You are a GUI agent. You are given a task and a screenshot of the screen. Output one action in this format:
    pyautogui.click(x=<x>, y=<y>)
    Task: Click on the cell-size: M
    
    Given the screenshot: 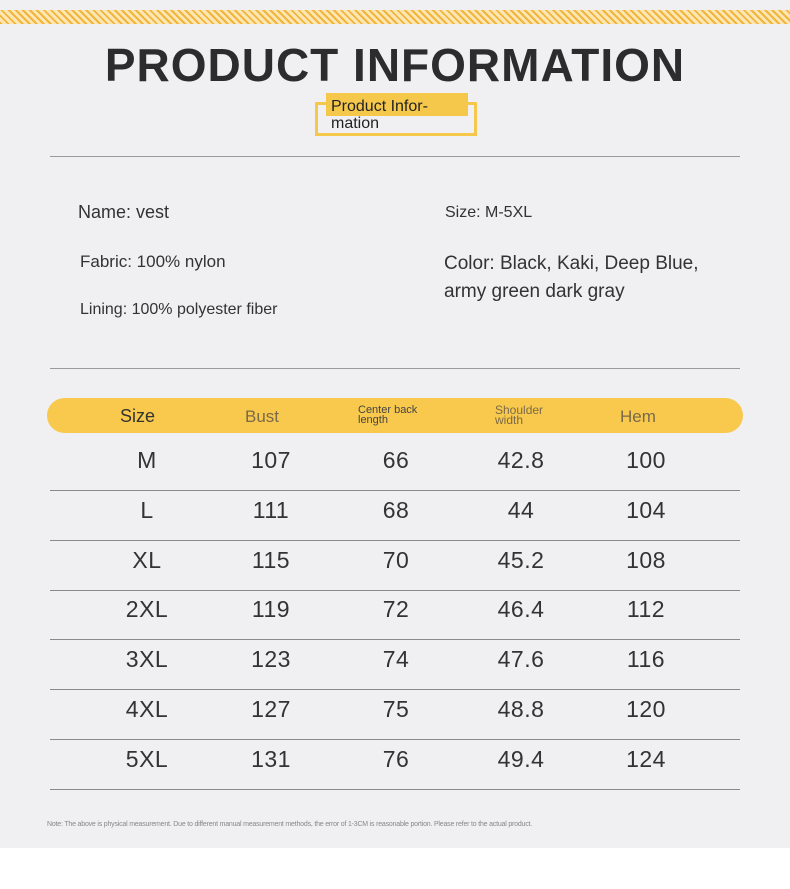 What is the action you would take?
    pyautogui.click(x=147, y=460)
    